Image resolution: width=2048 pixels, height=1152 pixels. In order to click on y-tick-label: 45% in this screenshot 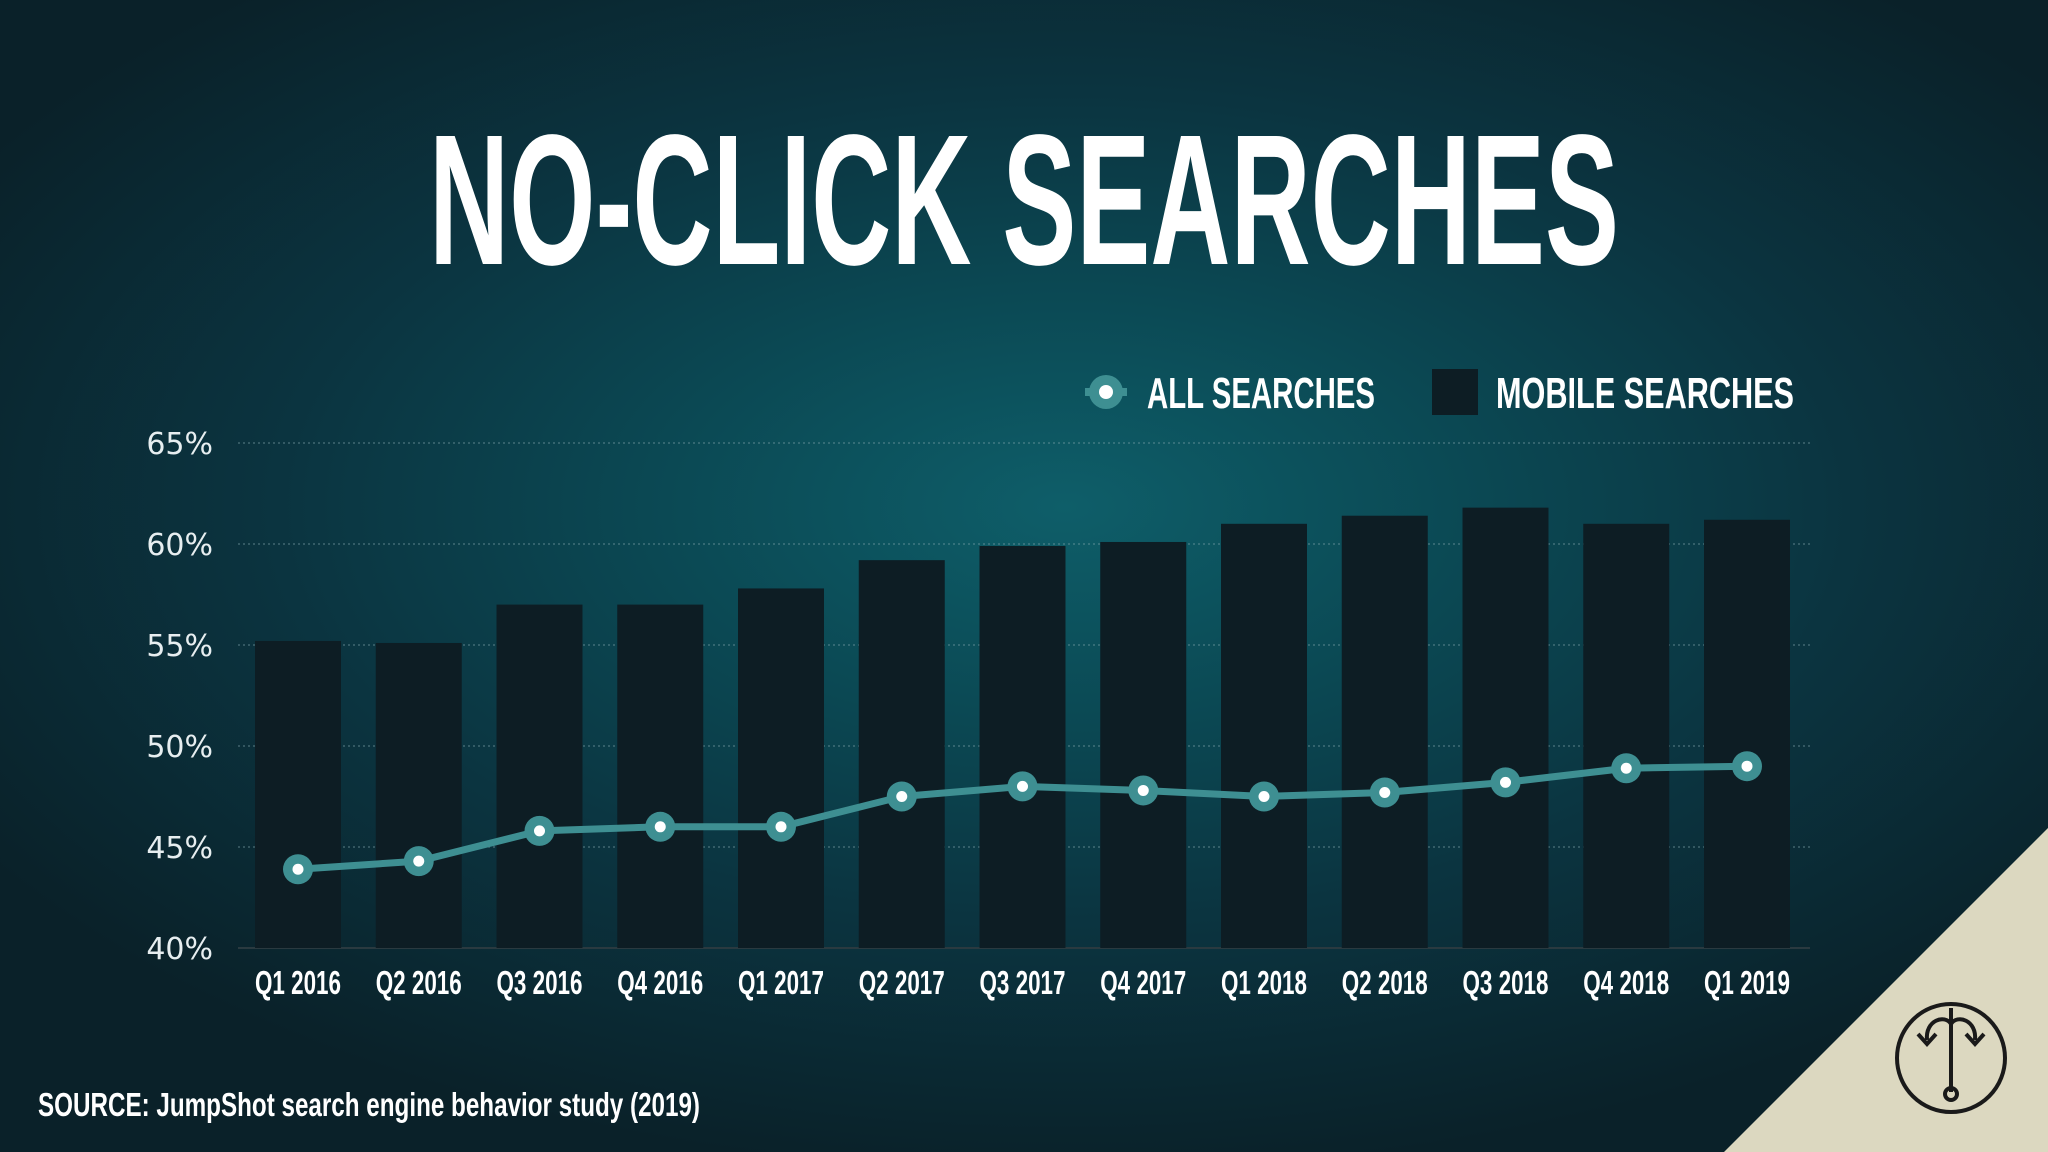, I will do `click(179, 848)`.